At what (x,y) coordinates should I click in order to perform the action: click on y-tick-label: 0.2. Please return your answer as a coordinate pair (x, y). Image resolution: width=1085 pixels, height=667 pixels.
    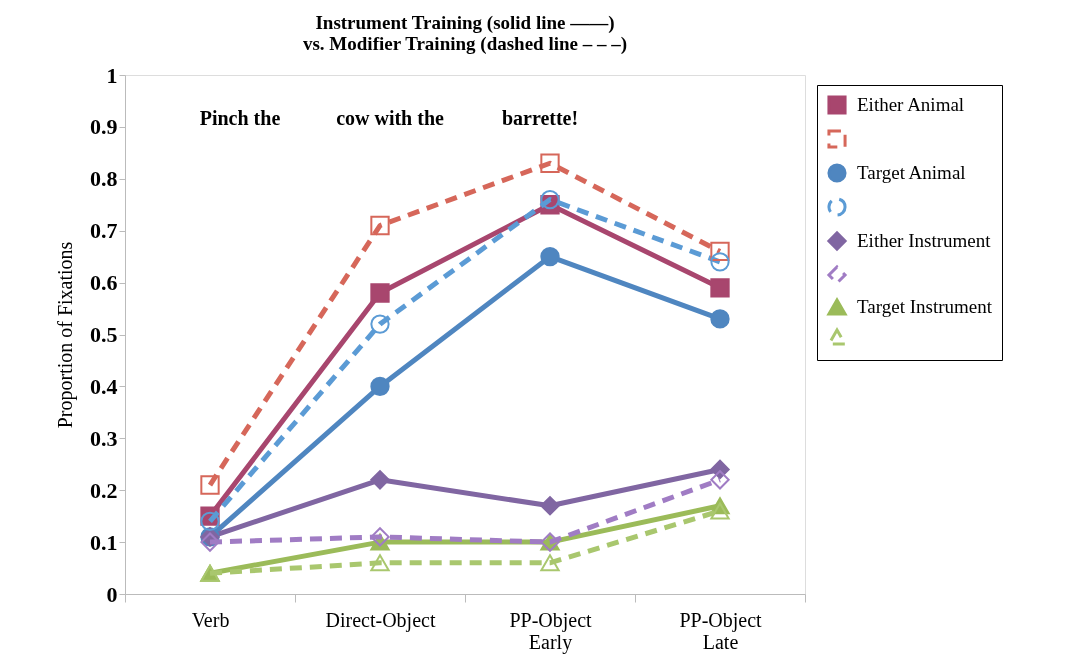
    Looking at the image, I should click on (104, 490).